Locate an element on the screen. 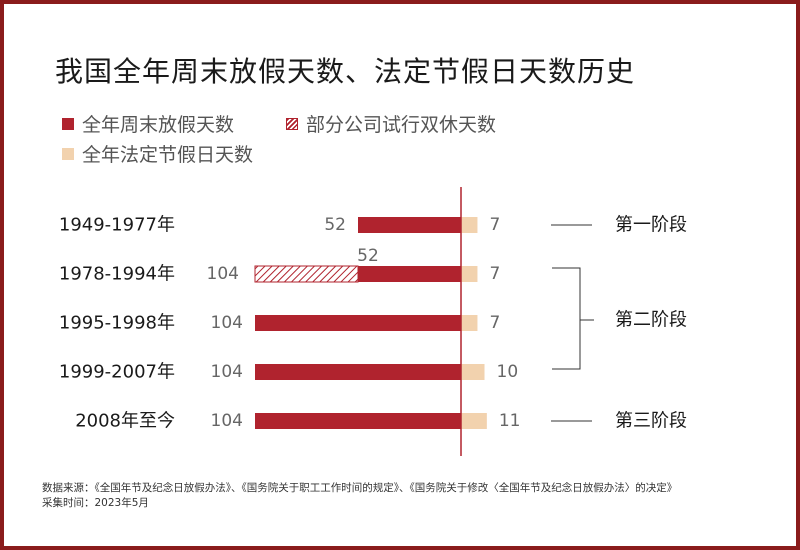  weekend-value-label: 52 is located at coordinates (335, 225).